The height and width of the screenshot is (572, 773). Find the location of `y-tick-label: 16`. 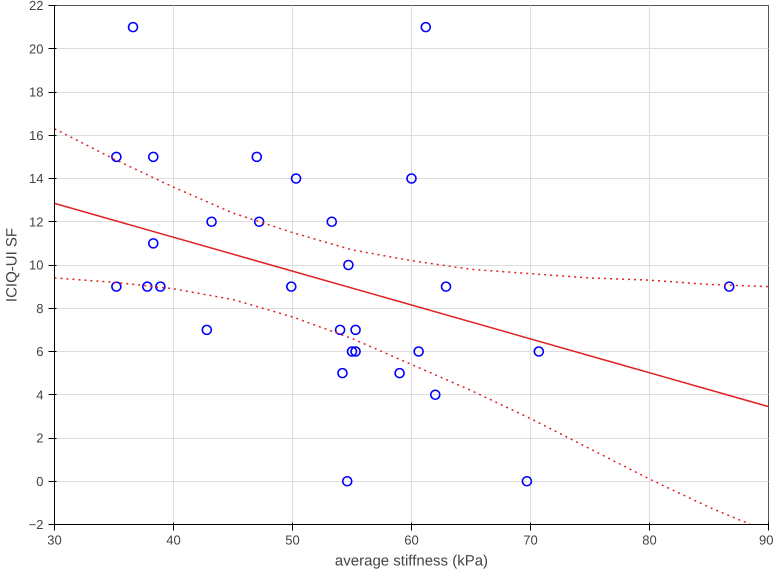

y-tick-label: 16 is located at coordinates (36, 135).